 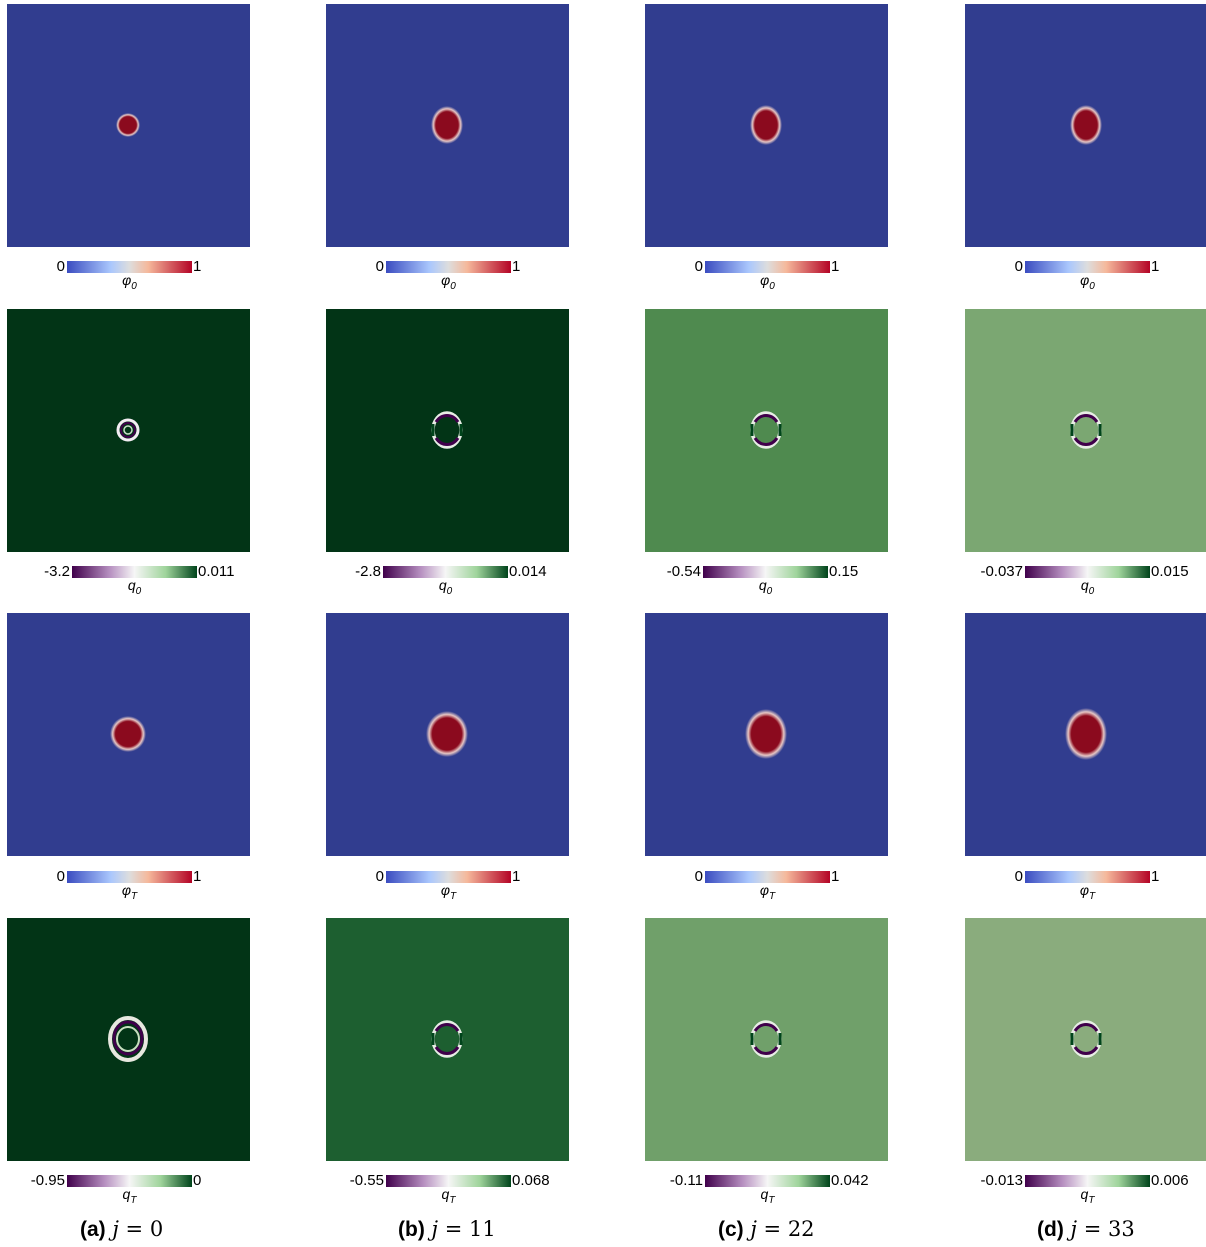 What do you see at coordinates (528, 571) in the screenshot?
I see `colorbar-max-label: 0.014` at bounding box center [528, 571].